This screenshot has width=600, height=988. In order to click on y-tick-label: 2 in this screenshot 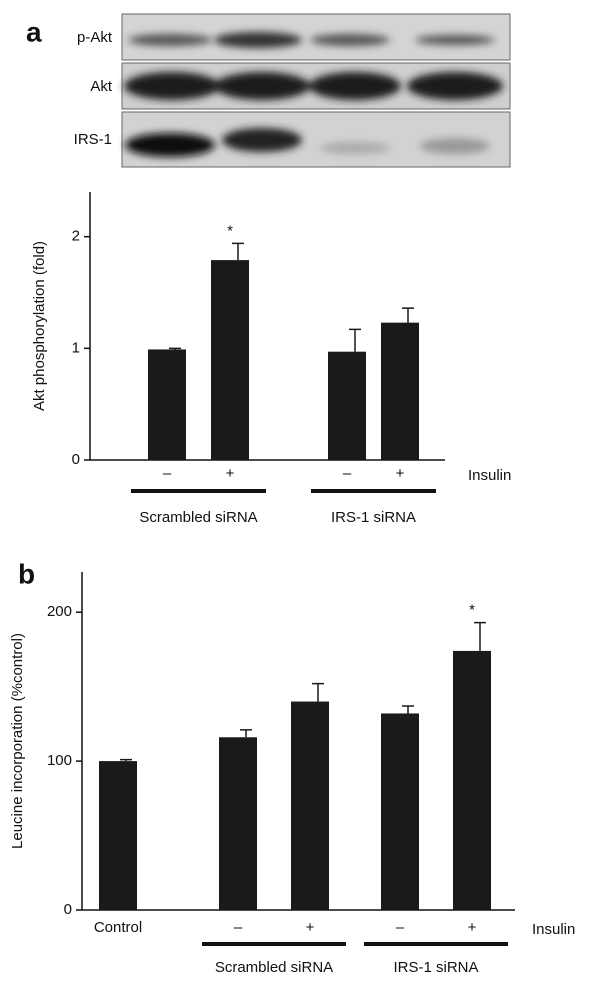, I will do `click(76, 236)`.